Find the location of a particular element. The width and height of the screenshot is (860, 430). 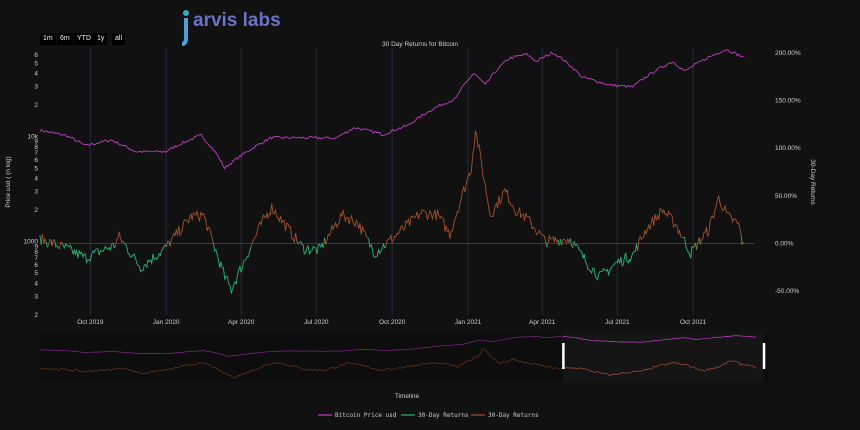

x-axis-label: Timeline is located at coordinates (407, 396).